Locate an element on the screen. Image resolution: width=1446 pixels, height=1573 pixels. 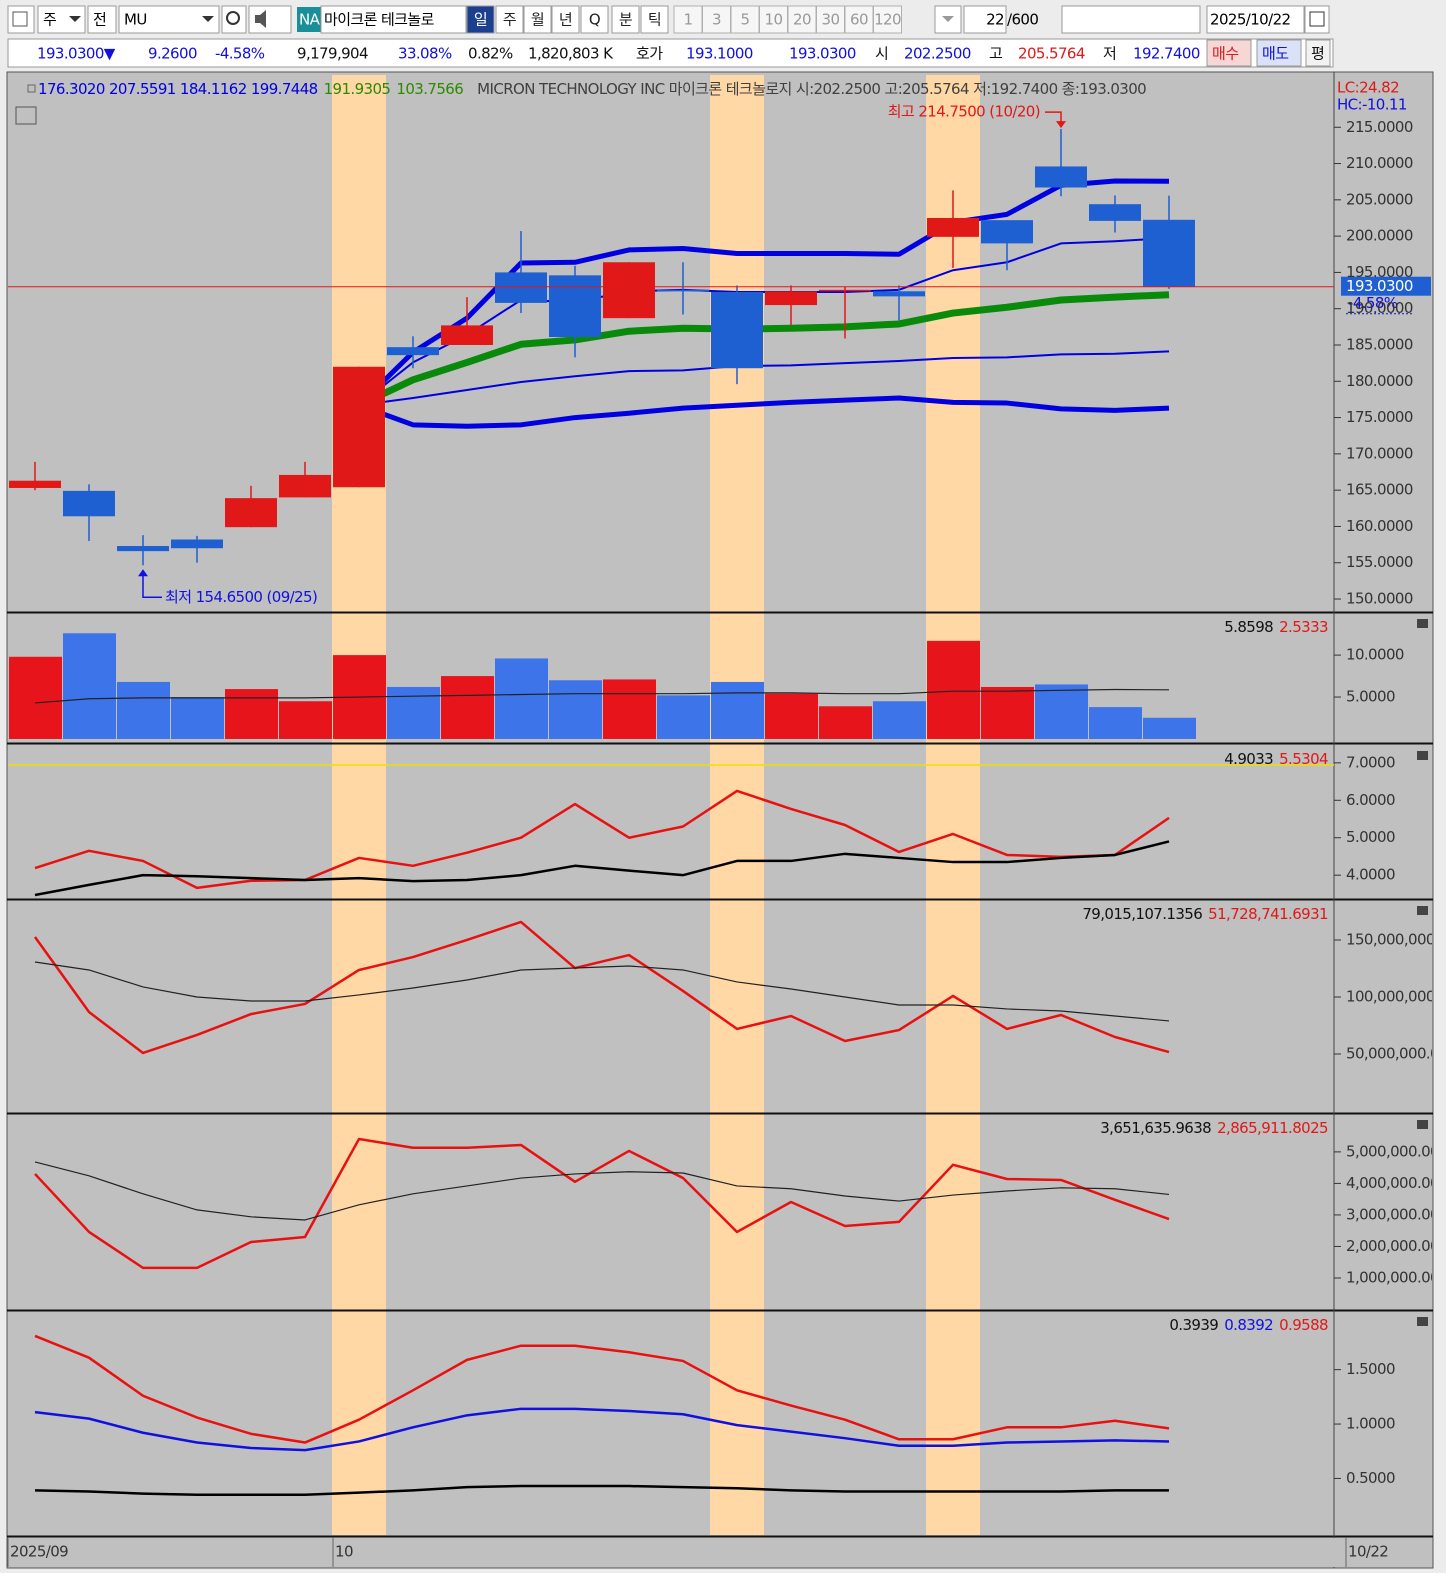
price-tag: 193.0300 is located at coordinates (1379, 286).